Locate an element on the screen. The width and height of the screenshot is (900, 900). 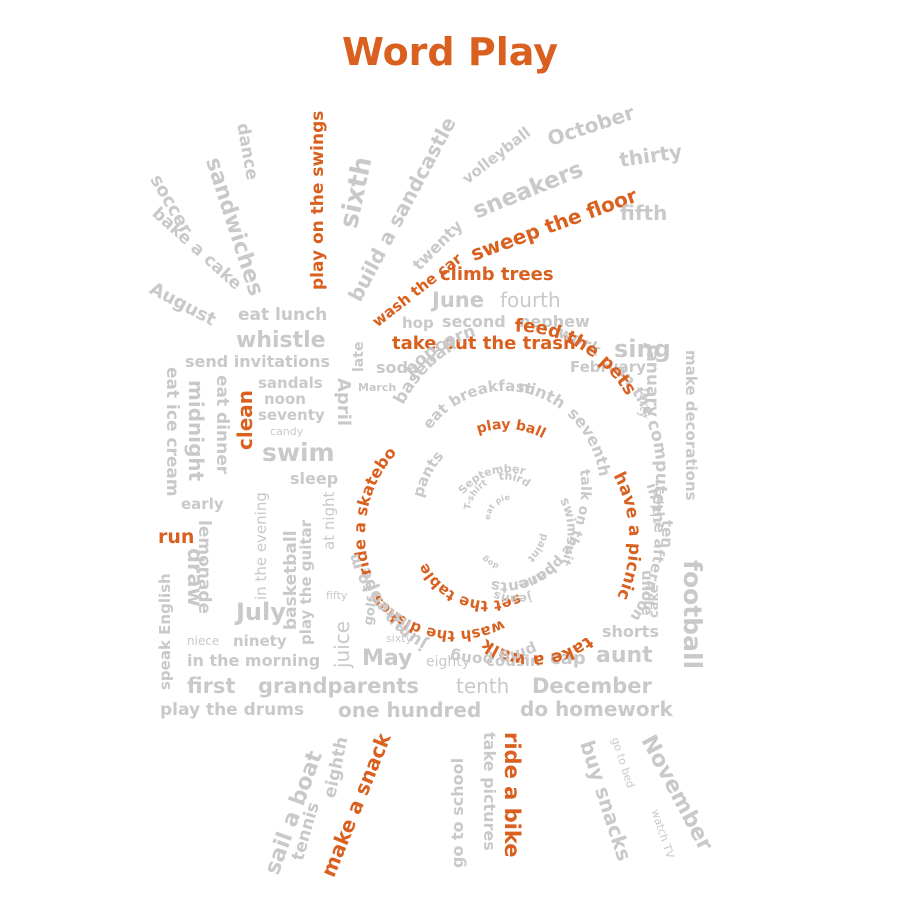
spiral-word: dog is located at coordinates (490, 562).